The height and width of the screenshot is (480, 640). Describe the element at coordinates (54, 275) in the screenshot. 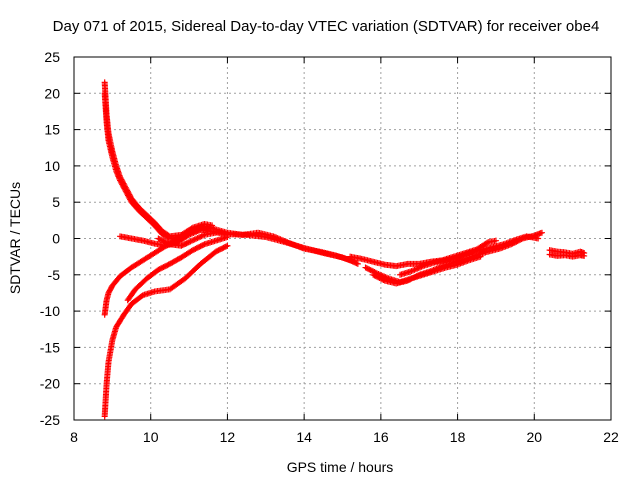

I see `y-tick-label: -5` at that location.